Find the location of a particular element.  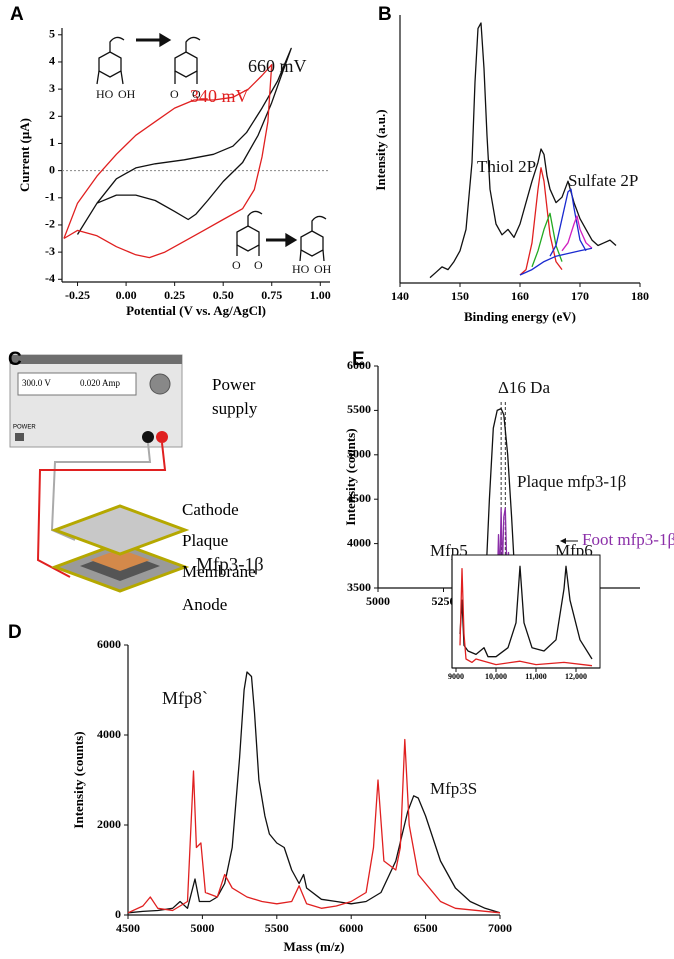

x-tick-label: 4500 is located at coordinates (128, 928).